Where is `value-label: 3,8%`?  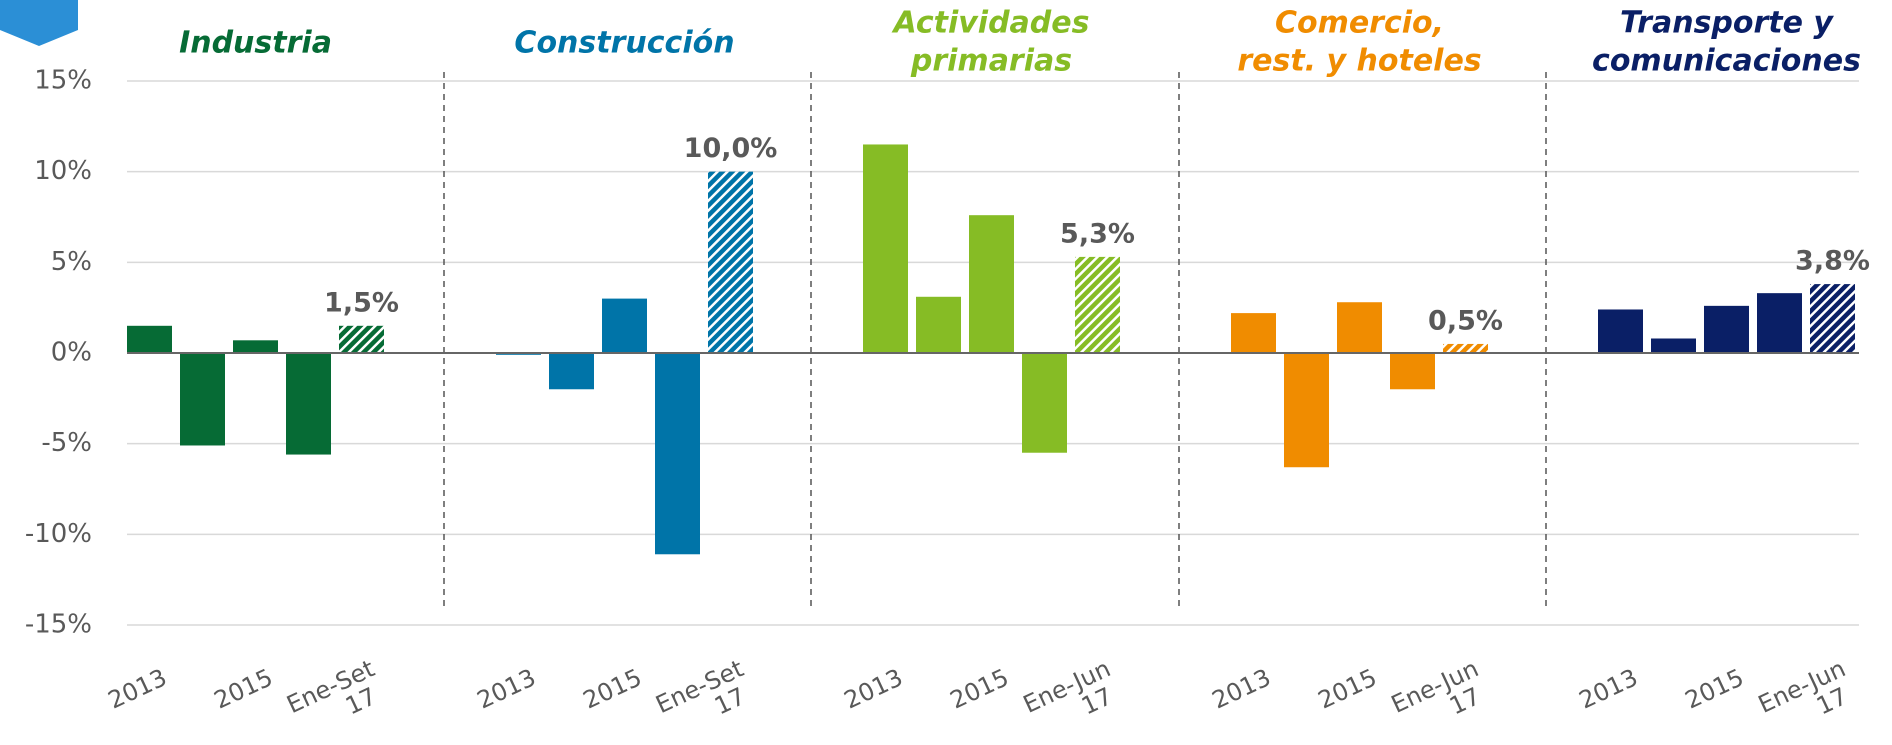 value-label: 3,8% is located at coordinates (1832, 261).